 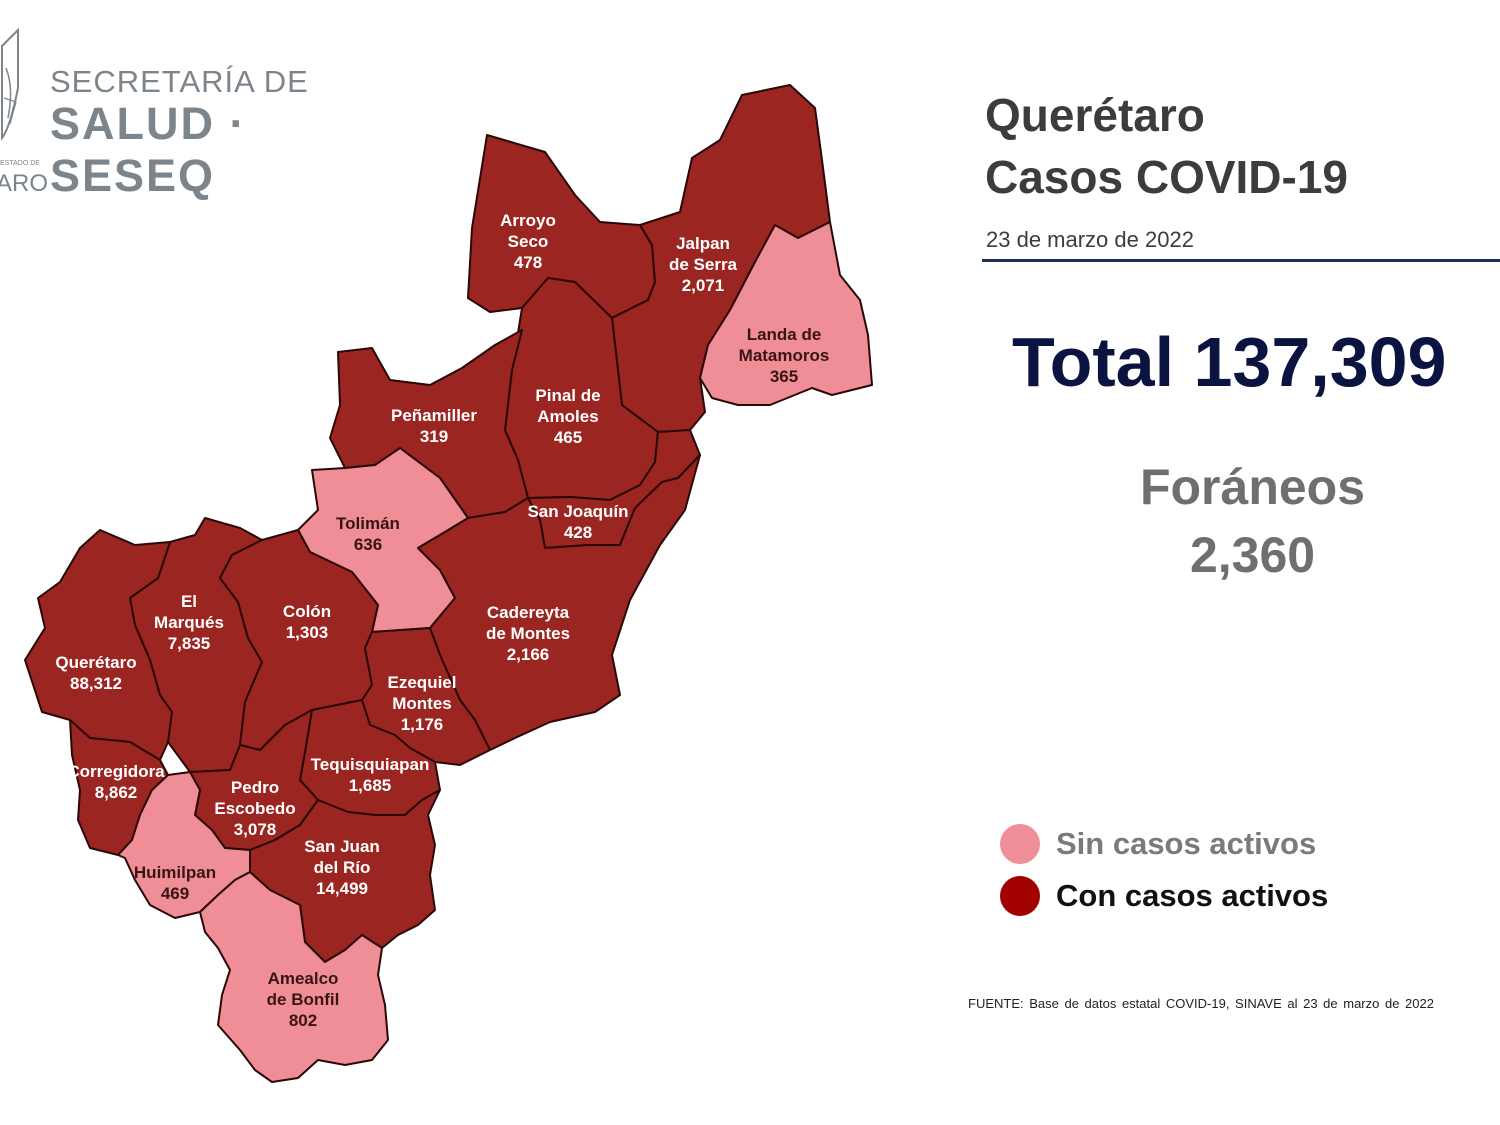 I want to click on municipality-jalpan, so click(x=721, y=258).